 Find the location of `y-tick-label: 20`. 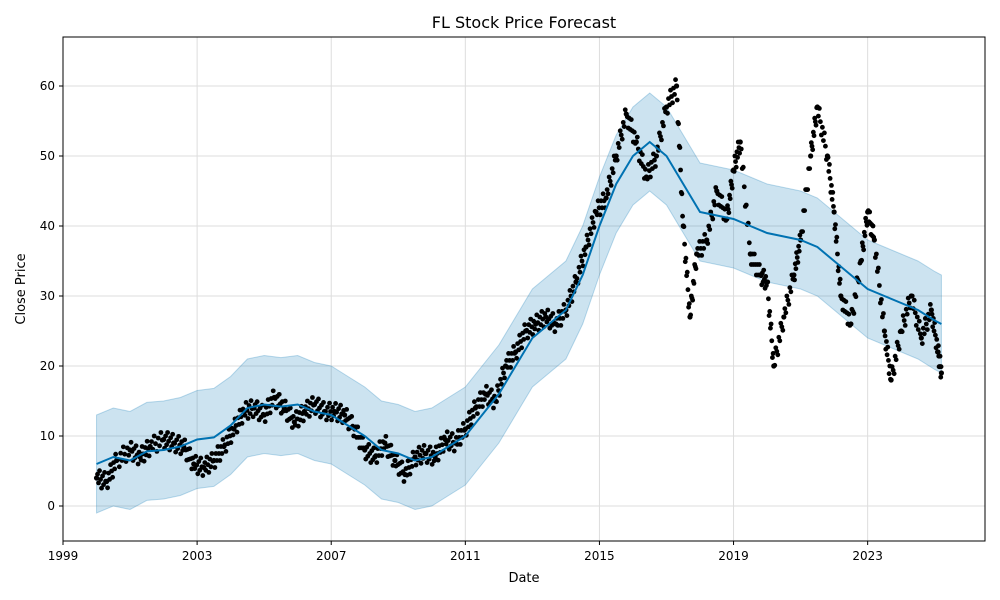

y-tick-label: 20 is located at coordinates (47, 366).